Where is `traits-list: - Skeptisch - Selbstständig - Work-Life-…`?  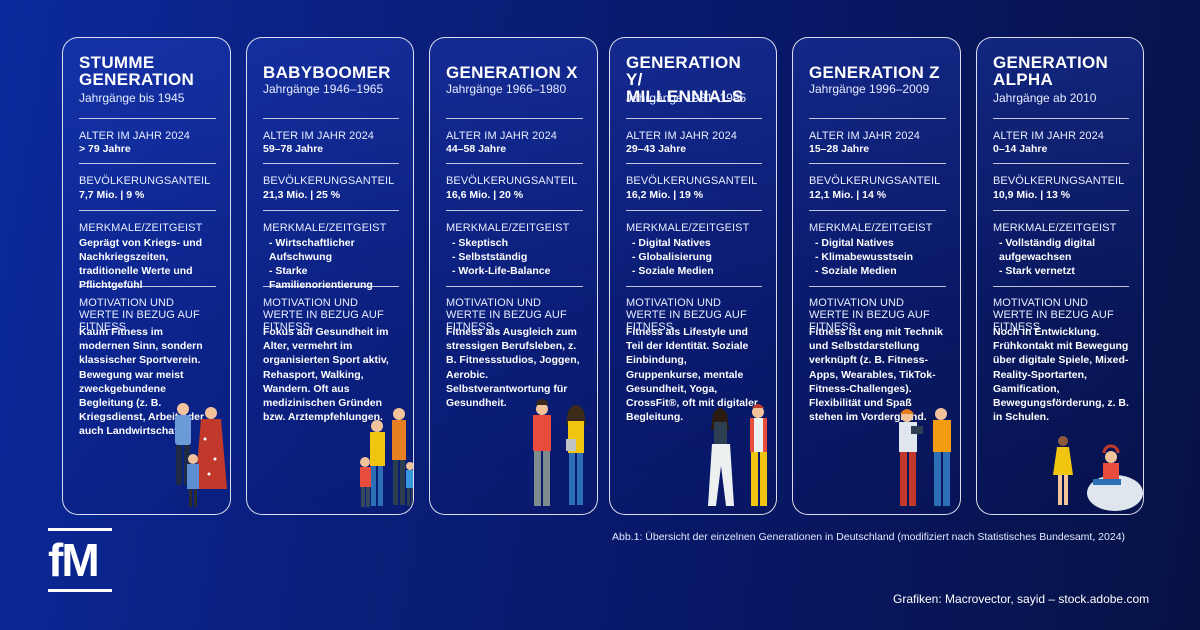 traits-list: - Skeptisch - Selbstständig - Work-Life-… is located at coordinates (514, 257).